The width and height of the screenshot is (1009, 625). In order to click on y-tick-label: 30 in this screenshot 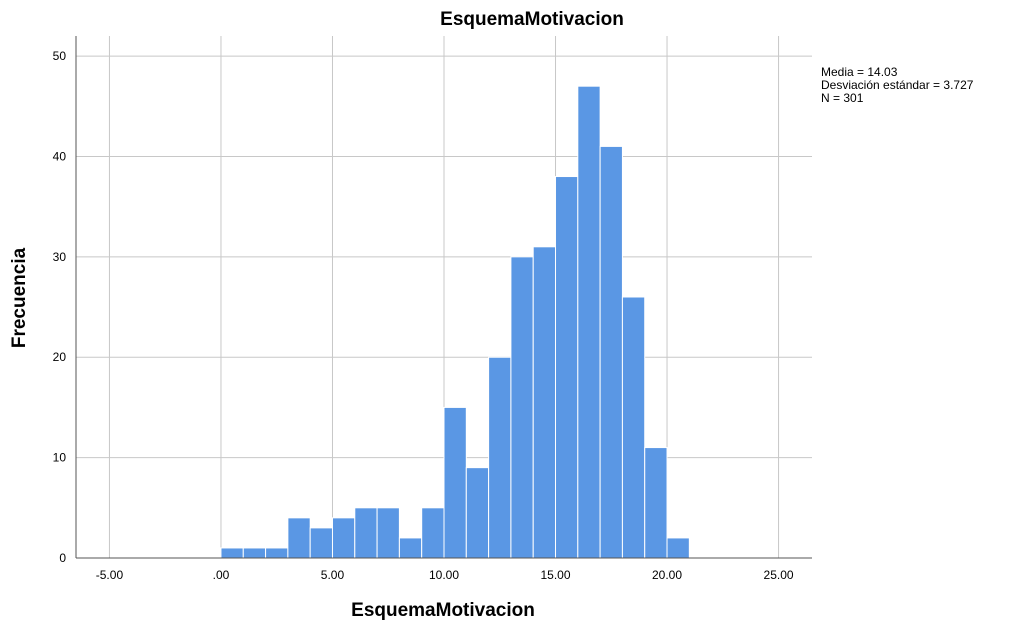, I will do `click(60, 257)`.